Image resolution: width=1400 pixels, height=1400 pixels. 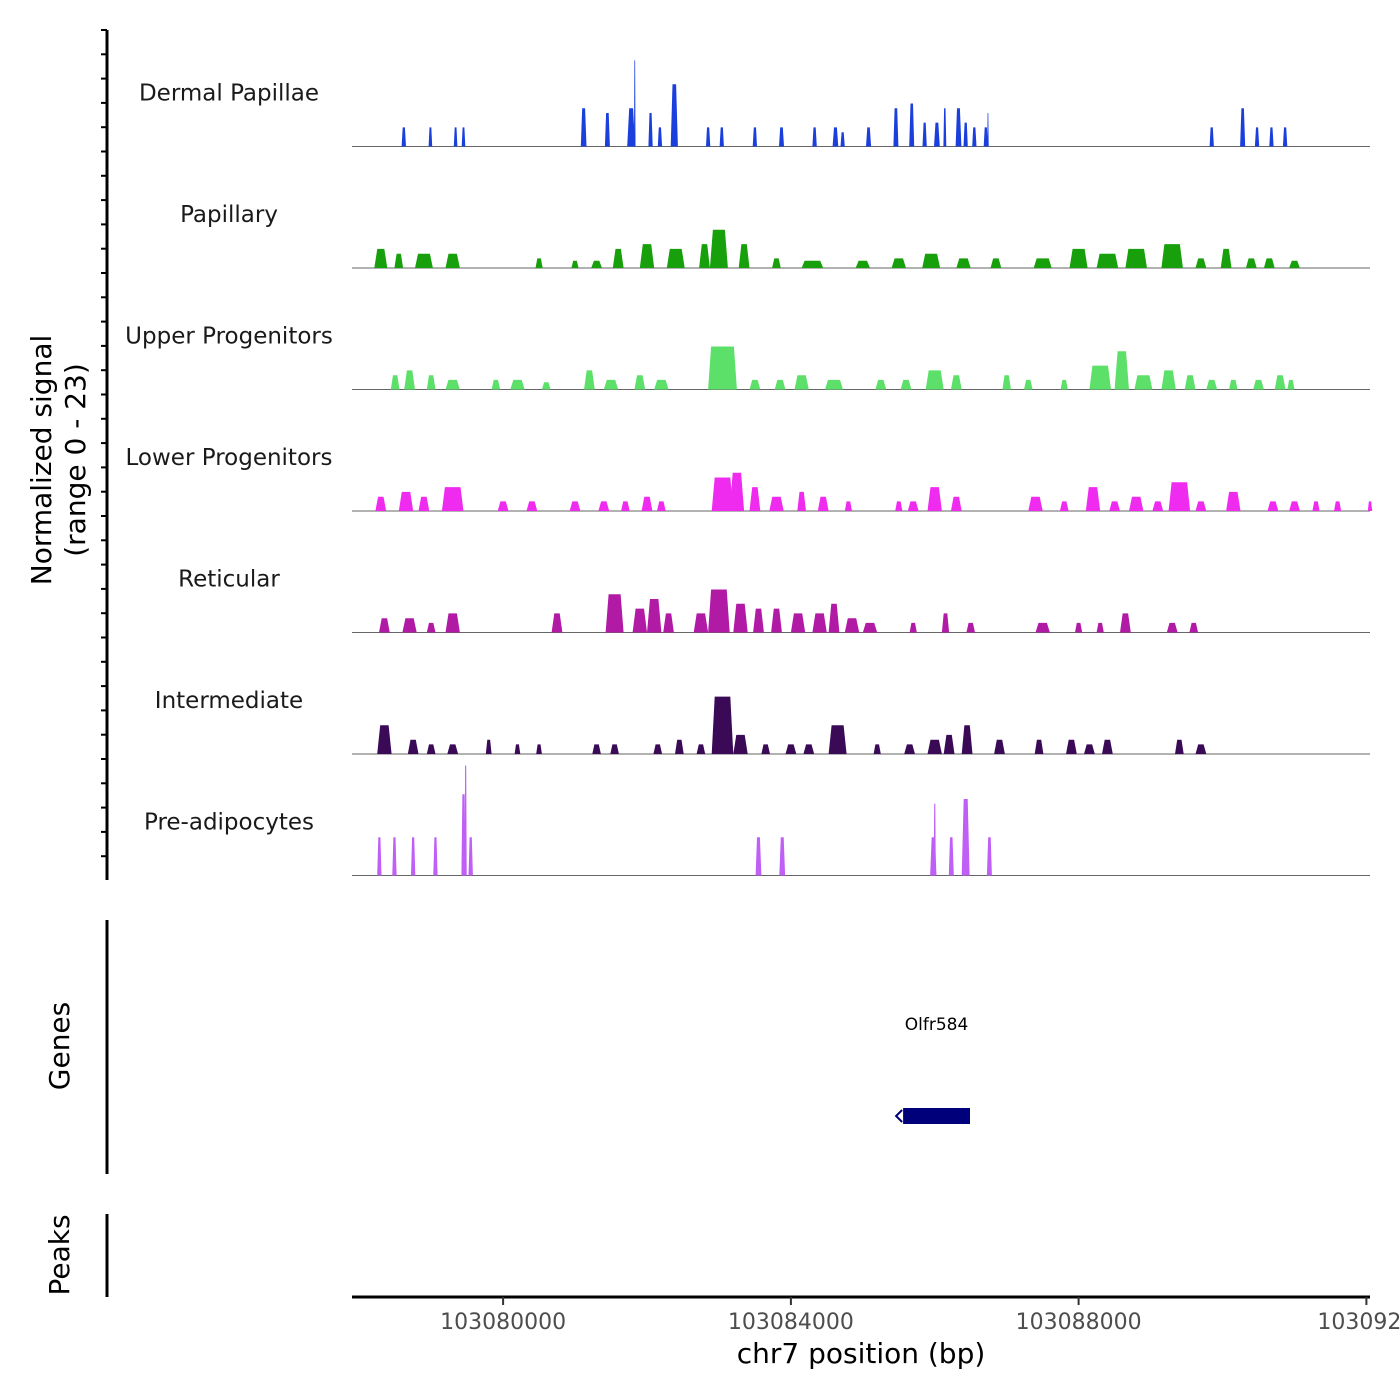 What do you see at coordinates (104, 443) in the screenshot?
I see `coverage-y-axis-ticks` at bounding box center [104, 443].